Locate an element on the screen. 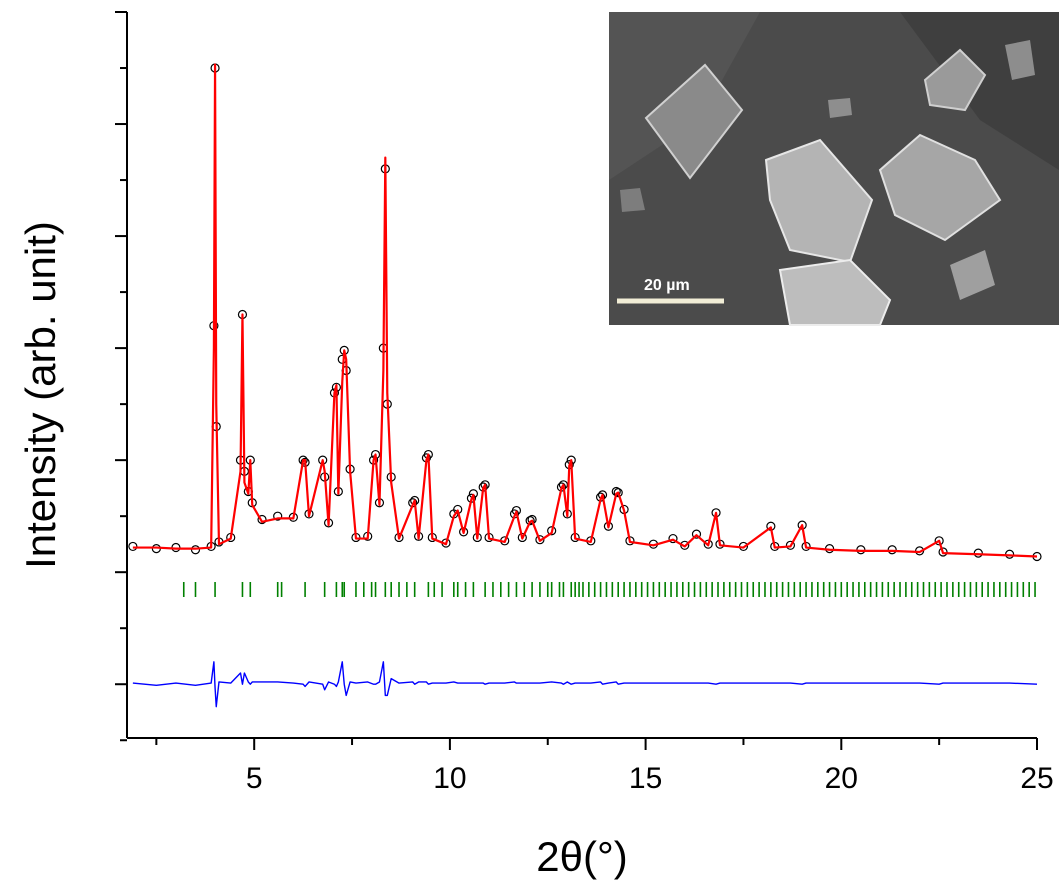 The height and width of the screenshot is (894, 1063). sem-inset: 20 µm is located at coordinates (834, 169).